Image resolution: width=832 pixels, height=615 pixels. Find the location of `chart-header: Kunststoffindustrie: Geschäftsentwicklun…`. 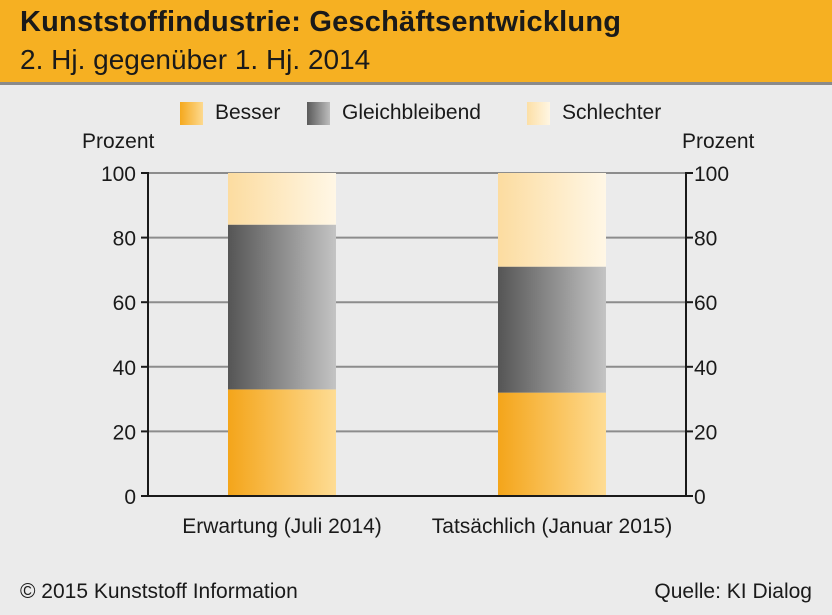

chart-header: Kunststoffindustrie: Geschäftsentwicklun… is located at coordinates (416, 42).